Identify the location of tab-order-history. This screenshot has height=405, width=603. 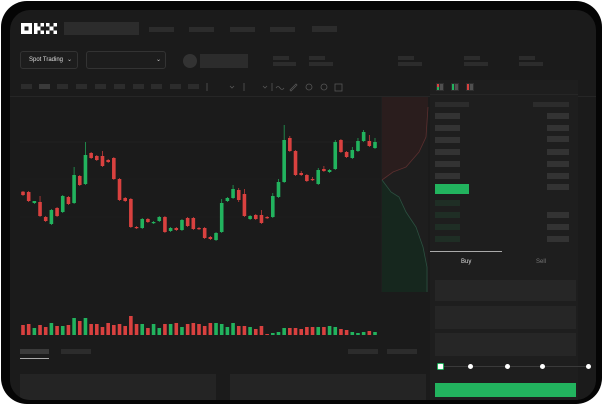
(76, 351).